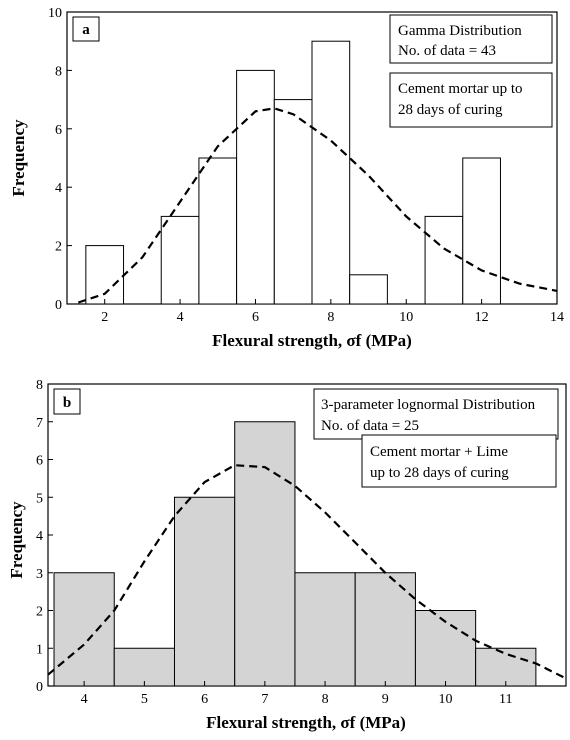 The width and height of the screenshot is (570, 740). Describe the element at coordinates (406, 317) in the screenshot. I see `panel-a-x-tick-label: 10` at that location.